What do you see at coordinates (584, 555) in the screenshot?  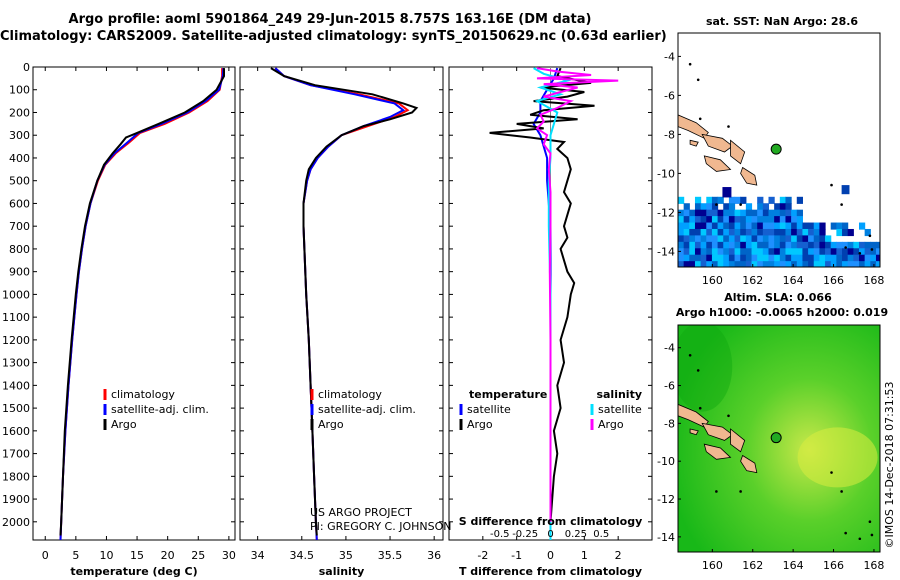 I see `difference-xtick-label: 1` at bounding box center [584, 555].